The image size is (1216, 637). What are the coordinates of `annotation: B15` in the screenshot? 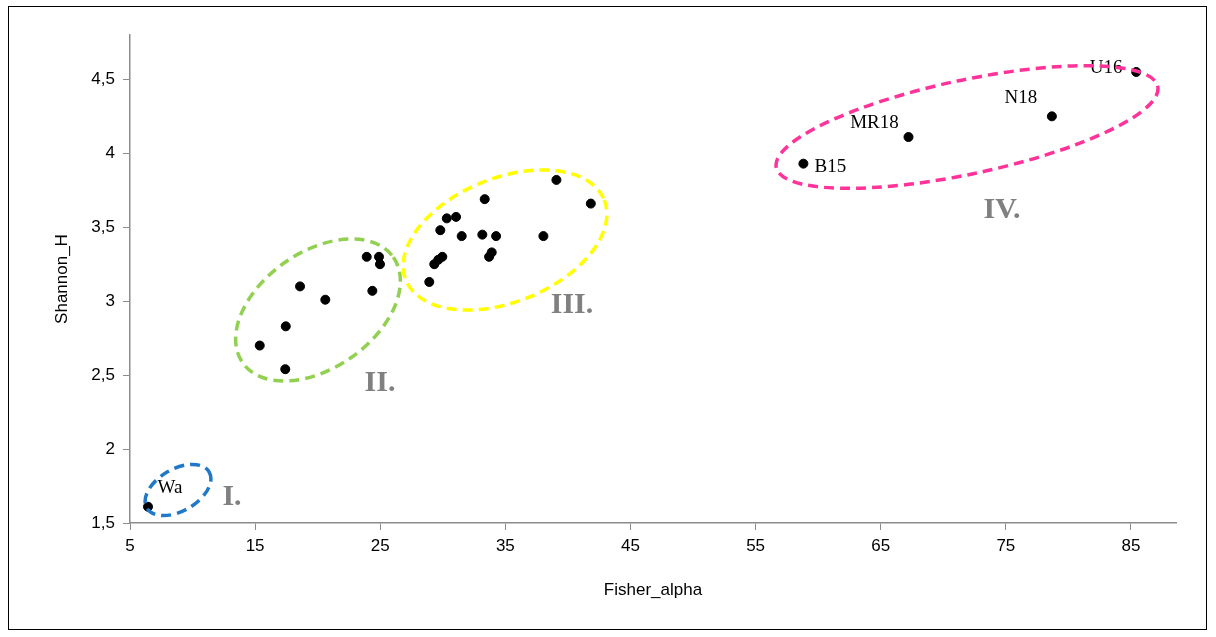 It's located at (830, 165).